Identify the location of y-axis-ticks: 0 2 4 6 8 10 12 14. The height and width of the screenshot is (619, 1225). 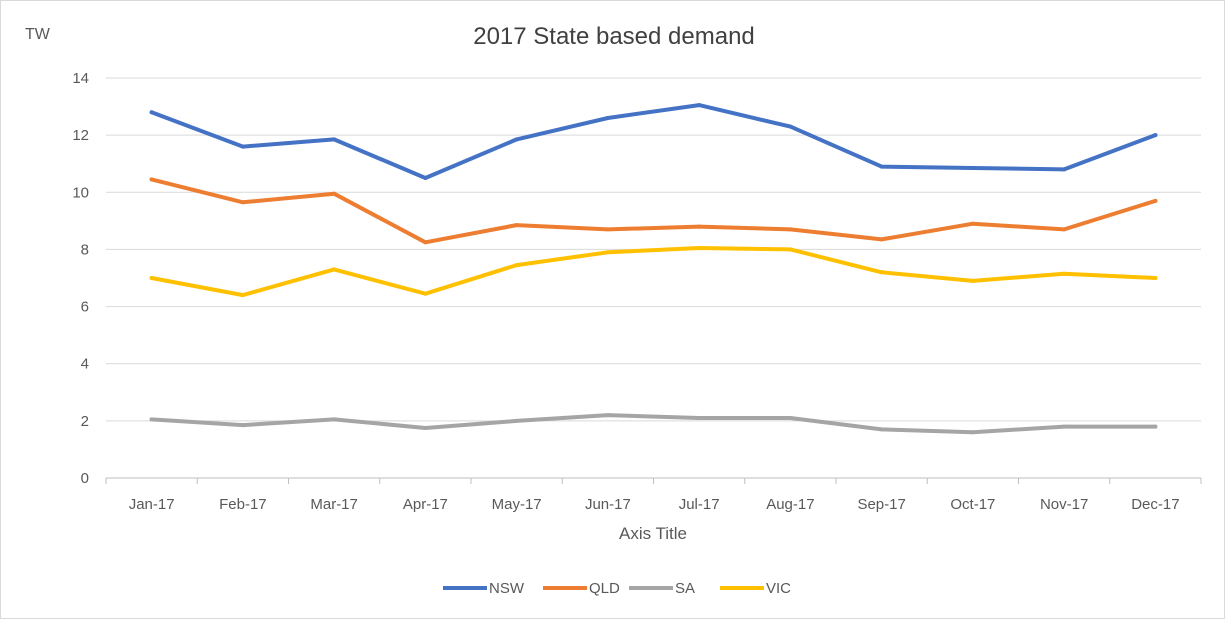
(80, 278).